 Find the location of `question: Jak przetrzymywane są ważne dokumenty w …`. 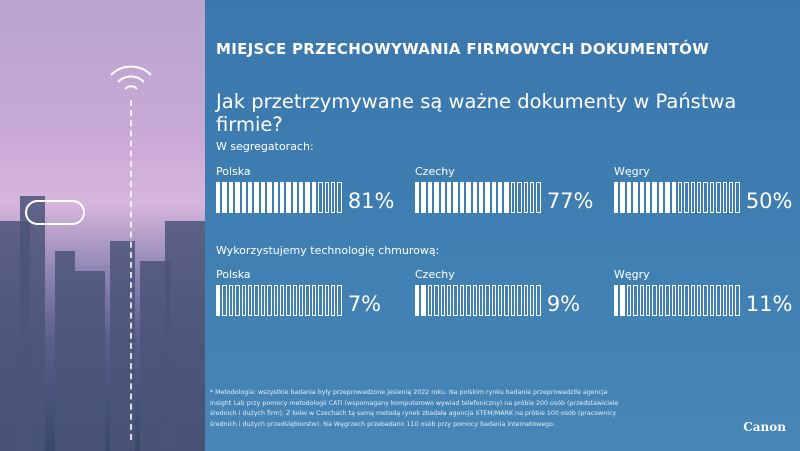

question: Jak przetrzymywane są ważne dokumenty w … is located at coordinates (476, 113).